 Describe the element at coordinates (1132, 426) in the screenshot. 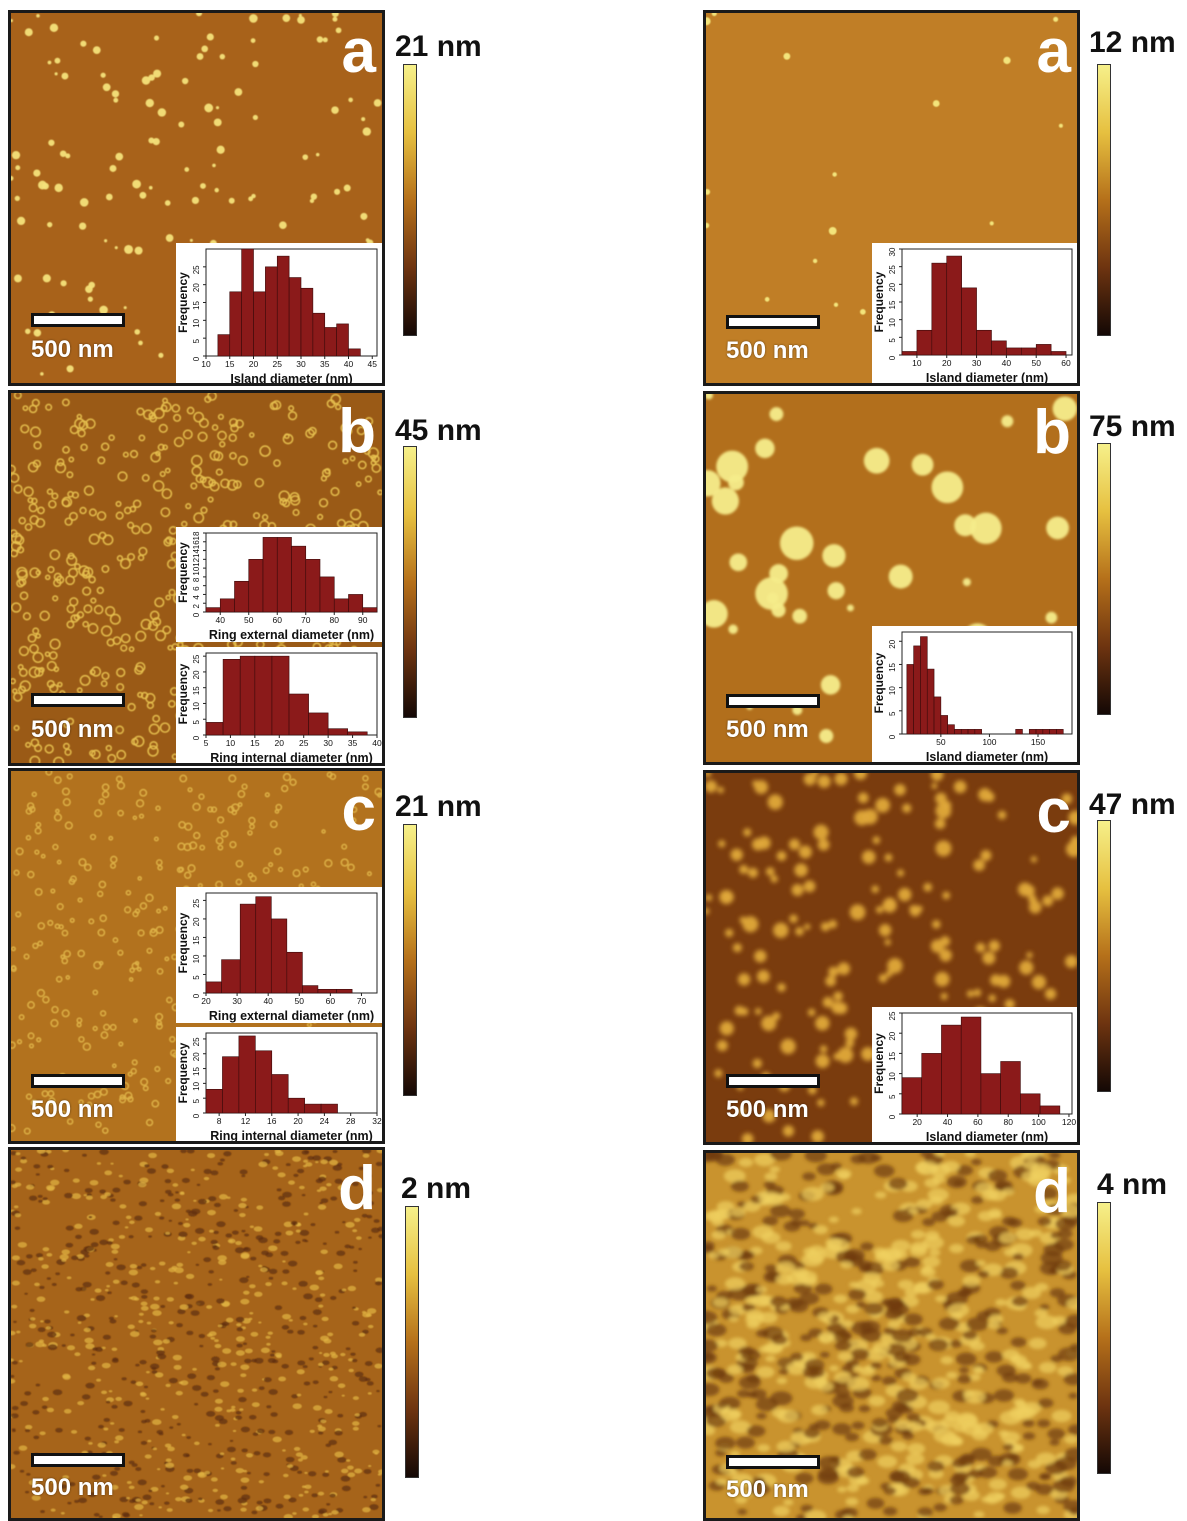

I see `colorbar-max-label: 75 nm` at that location.